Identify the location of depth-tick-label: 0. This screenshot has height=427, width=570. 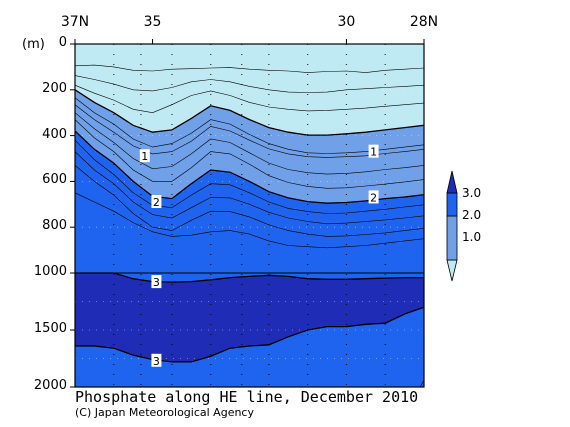
(62, 42).